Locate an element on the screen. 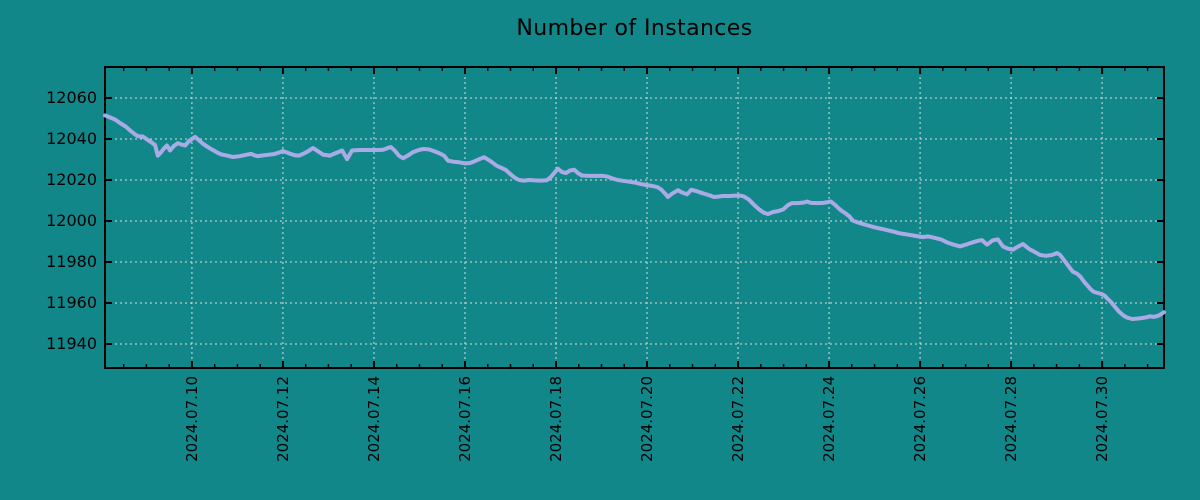 The width and height of the screenshot is (1200, 500). x-tick-label: 2024.07.28 is located at coordinates (1011, 419).